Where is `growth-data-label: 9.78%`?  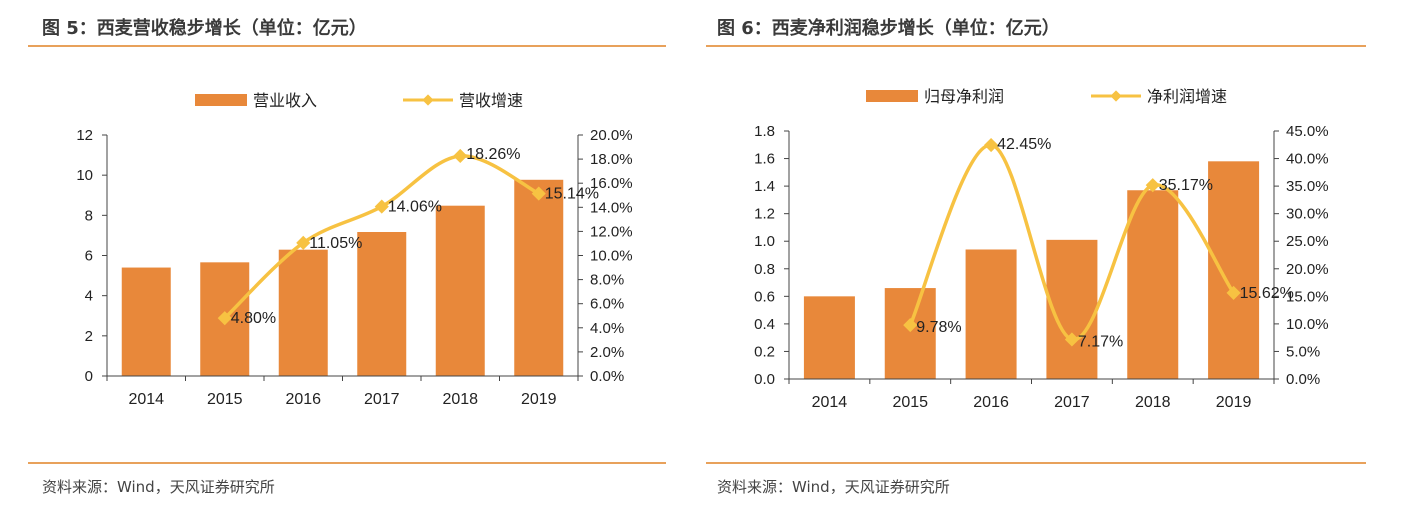
growth-data-label: 9.78% is located at coordinates (938, 327).